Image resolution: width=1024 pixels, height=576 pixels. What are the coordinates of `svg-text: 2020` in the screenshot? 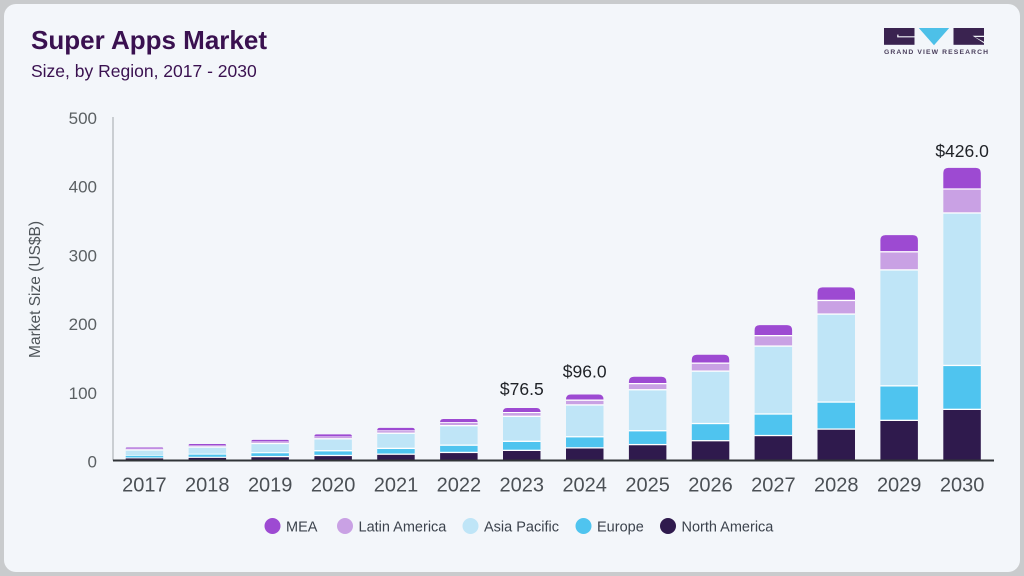 It's located at (333, 486).